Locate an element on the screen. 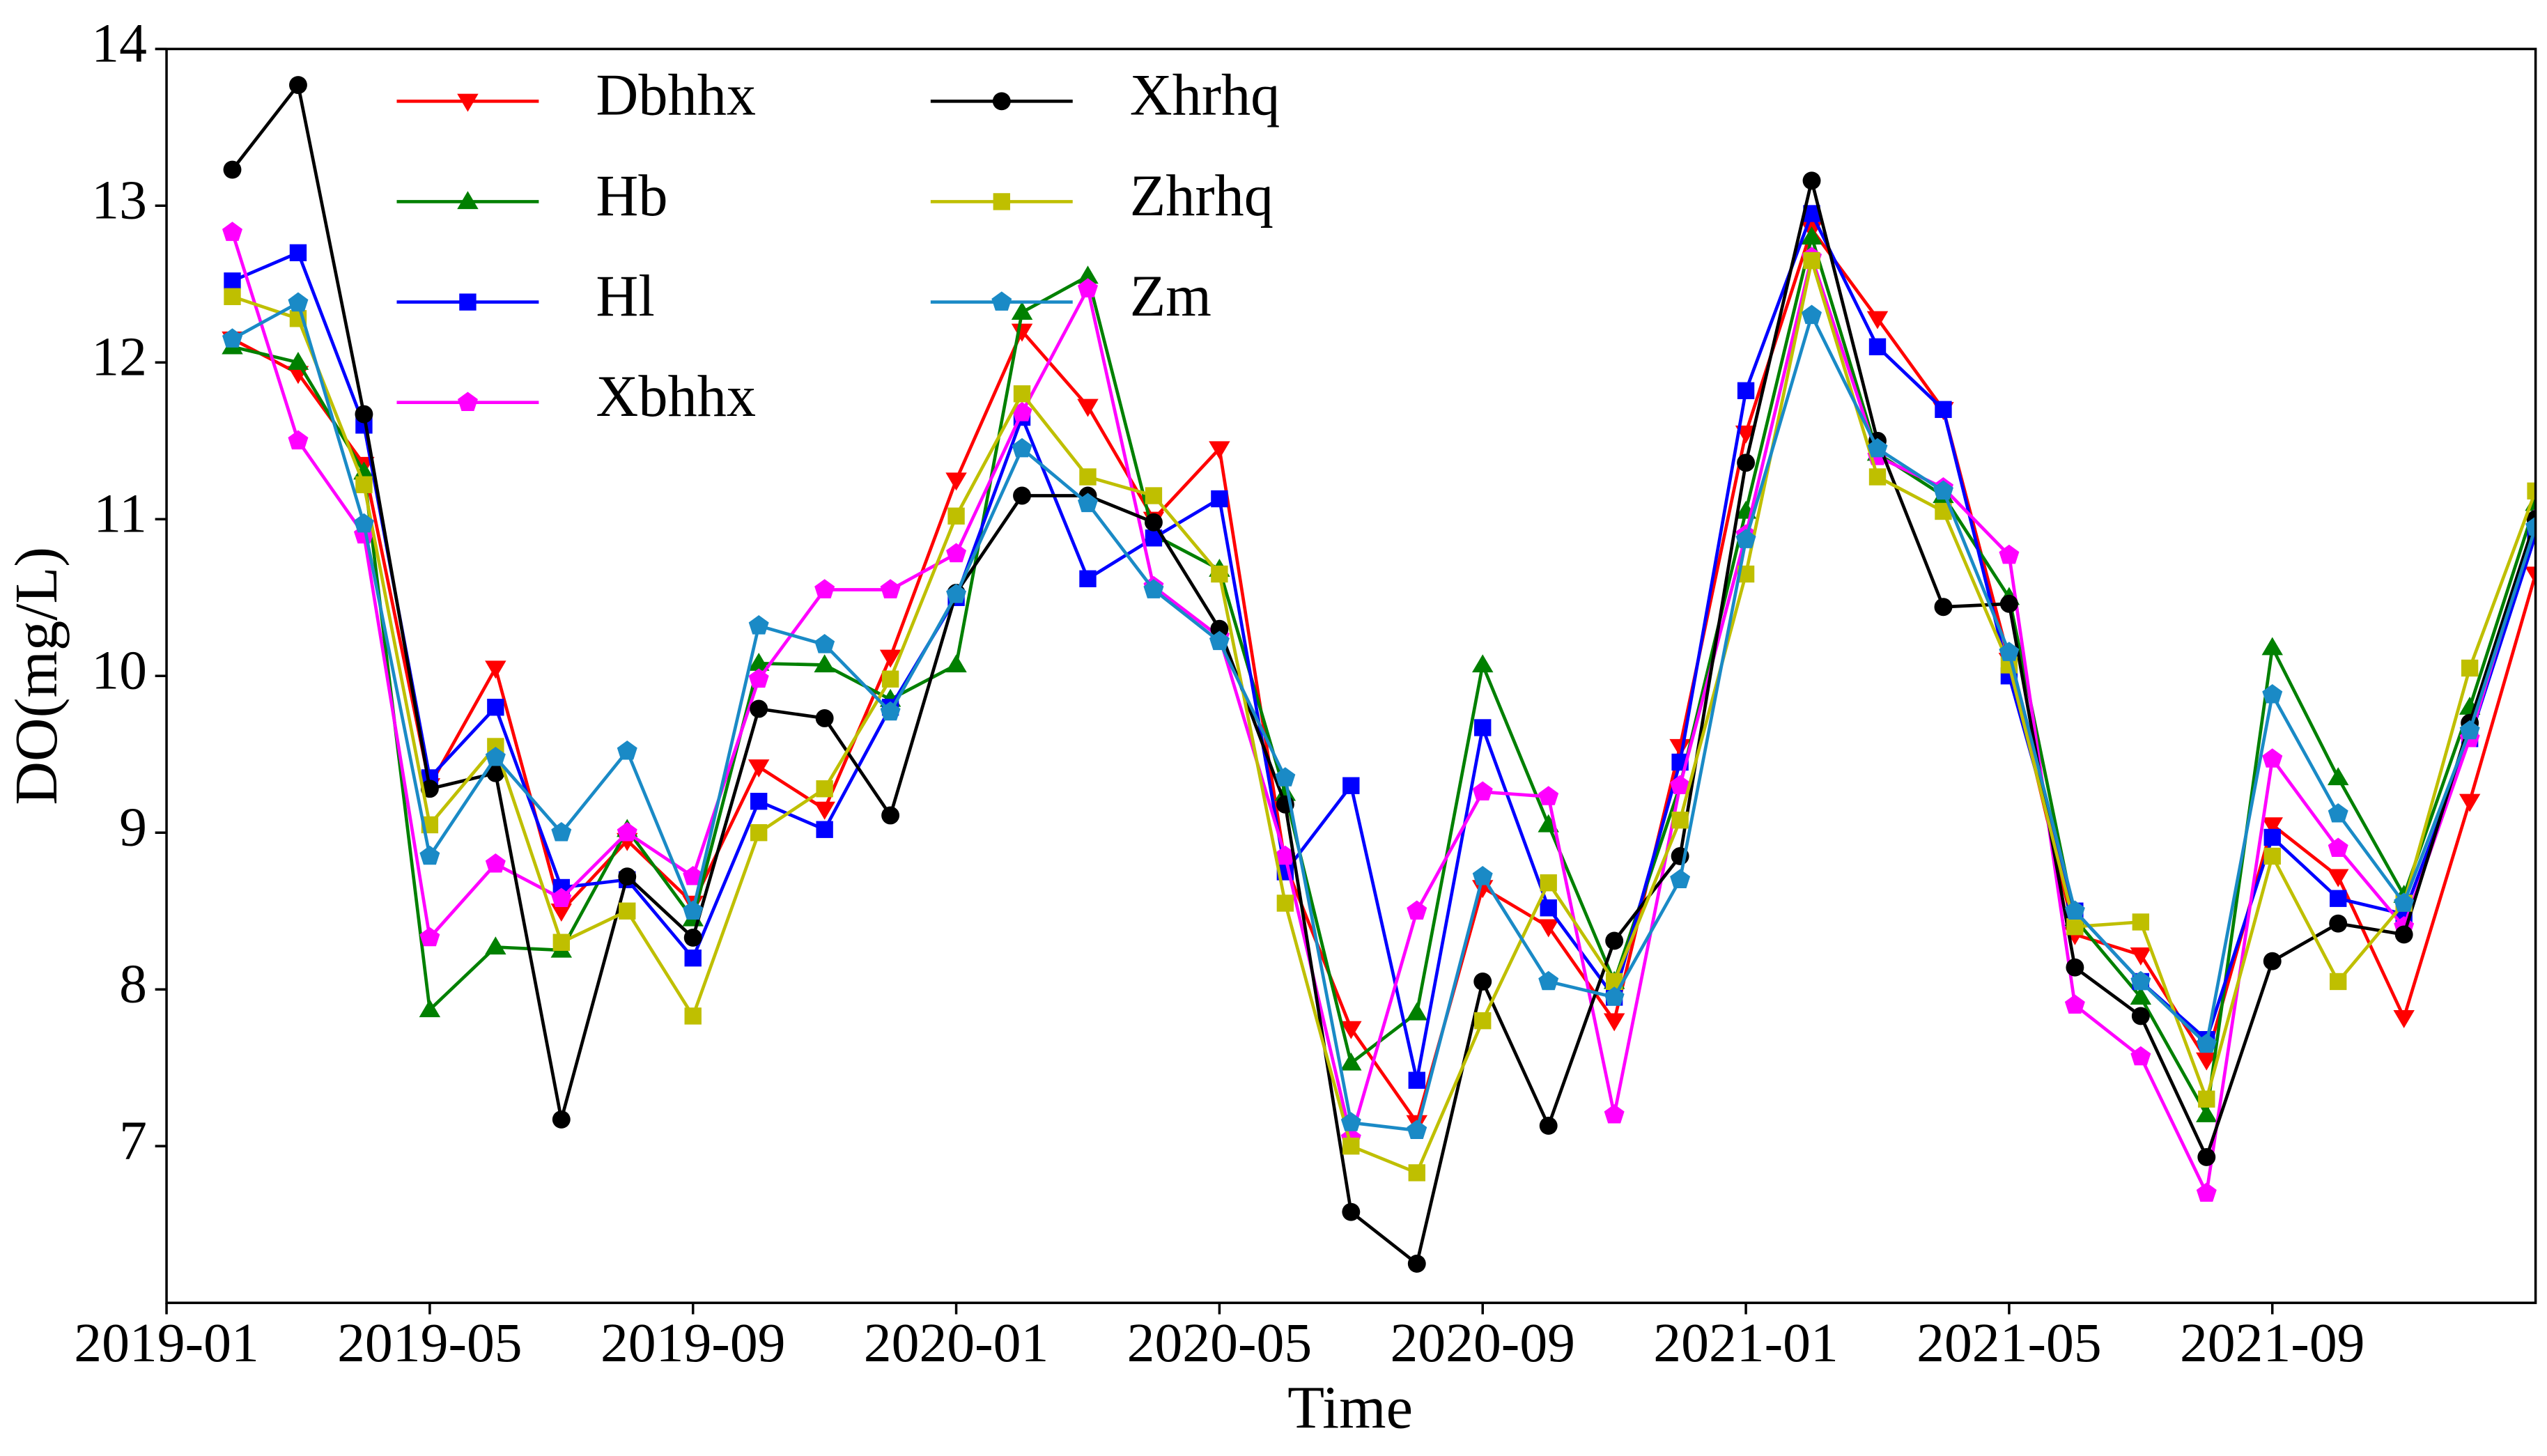  y-tick-label: 12 is located at coordinates (119, 358).